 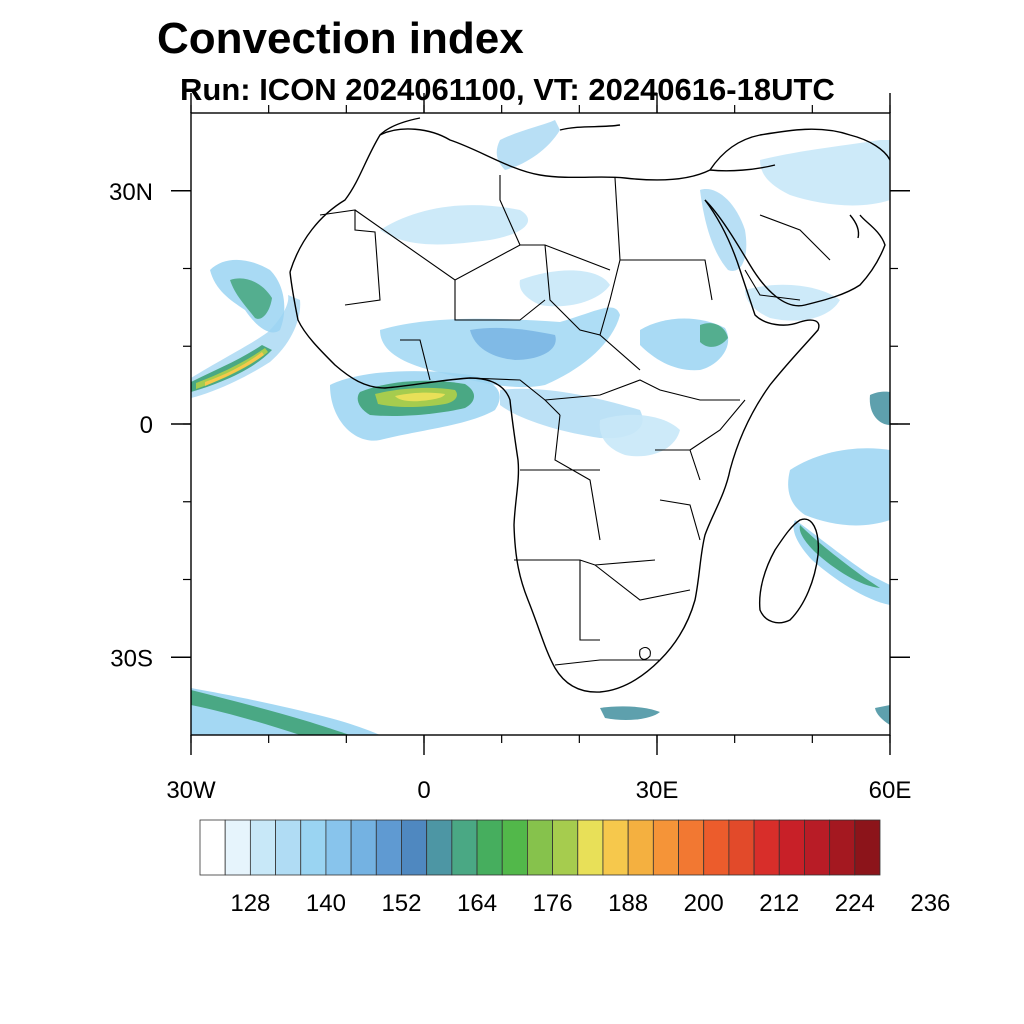 What do you see at coordinates (250, 903) in the screenshot?
I see `colorbar-label: 128` at bounding box center [250, 903].